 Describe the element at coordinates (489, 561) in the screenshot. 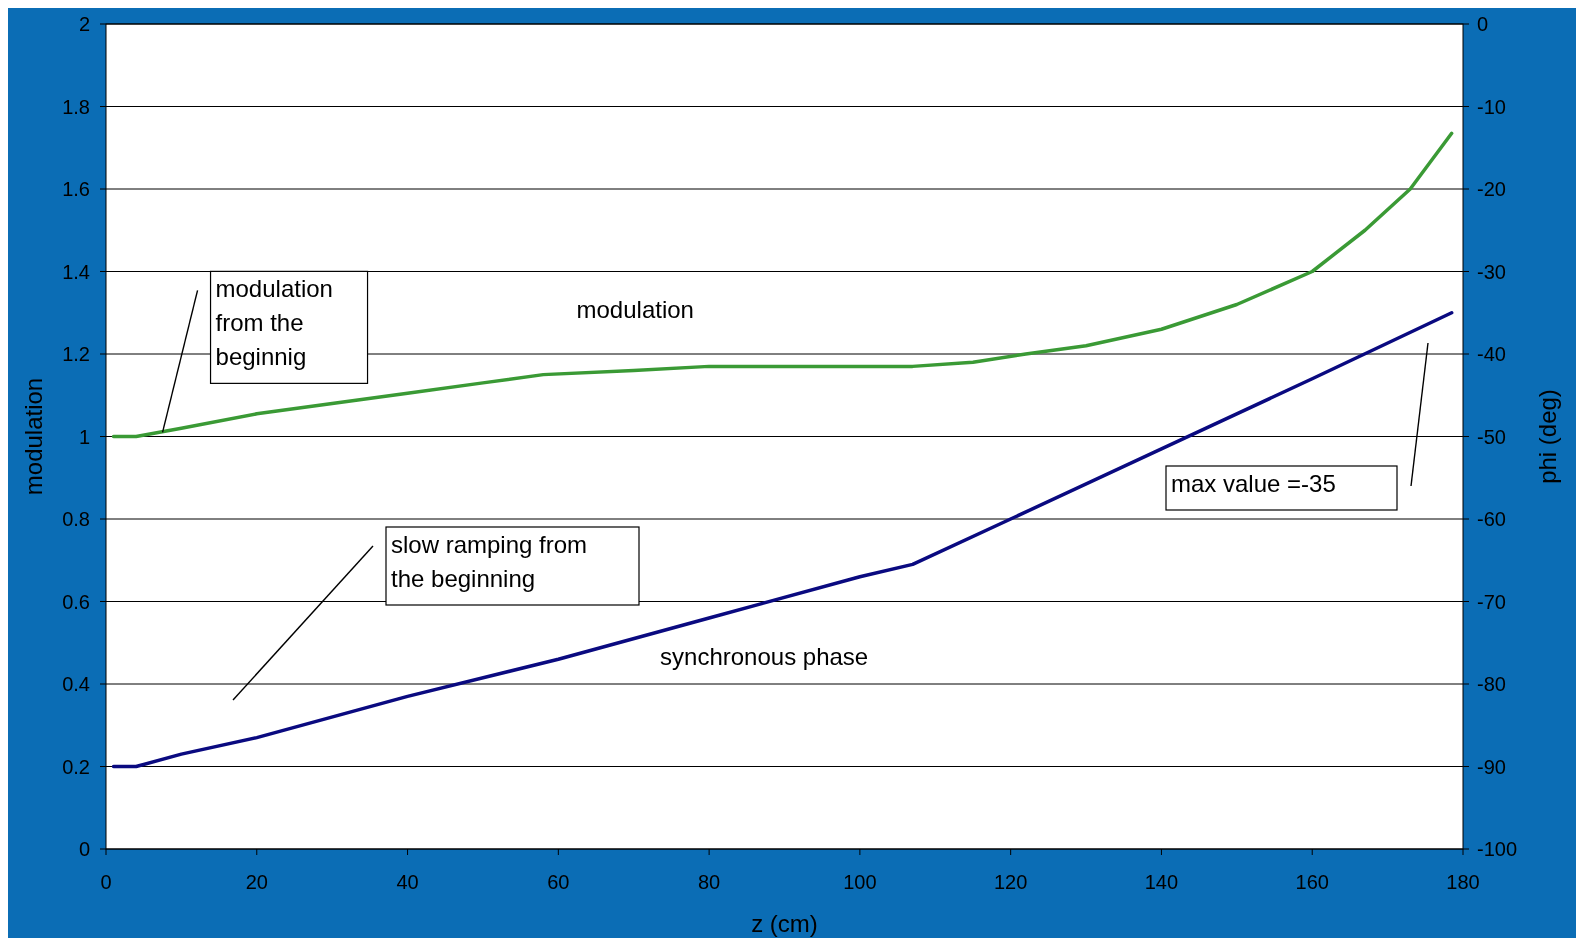

I see `annotation: slow ramping from the beginning` at that location.